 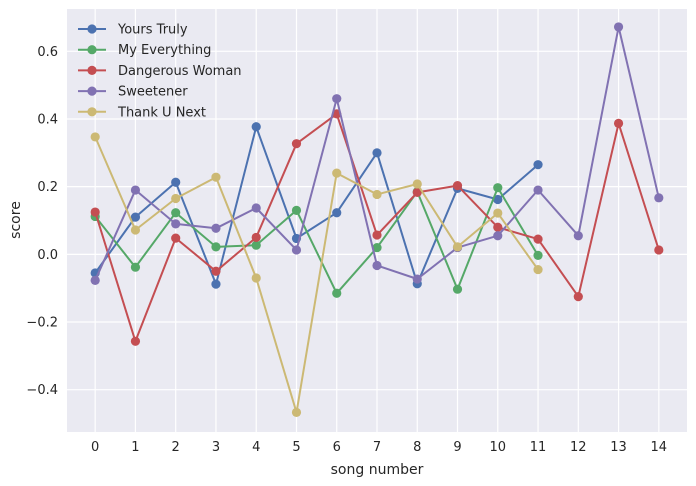 I want to click on x-tick-label: 2, so click(x=176, y=447).